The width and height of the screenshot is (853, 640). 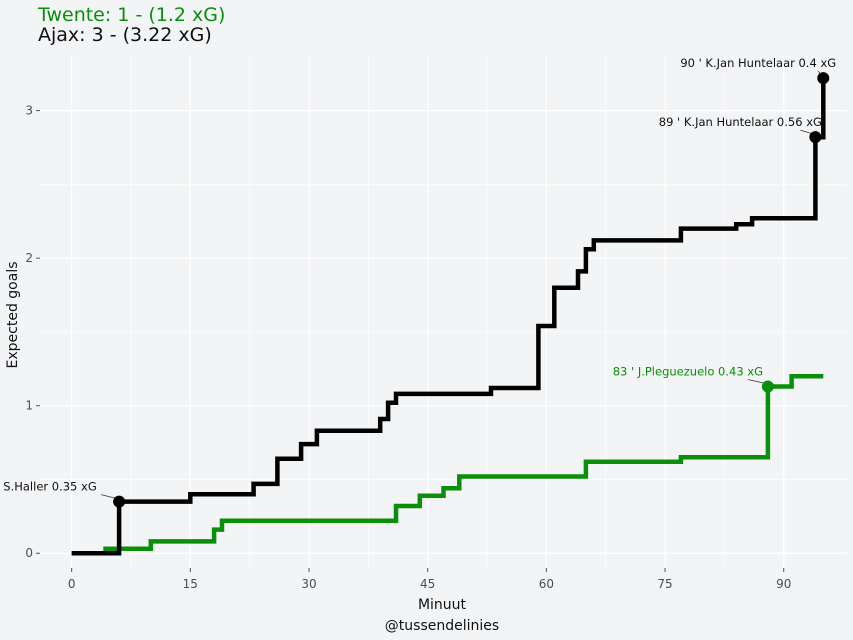 What do you see at coordinates (29, 258) in the screenshot?
I see `y-tick-label: 2` at bounding box center [29, 258].